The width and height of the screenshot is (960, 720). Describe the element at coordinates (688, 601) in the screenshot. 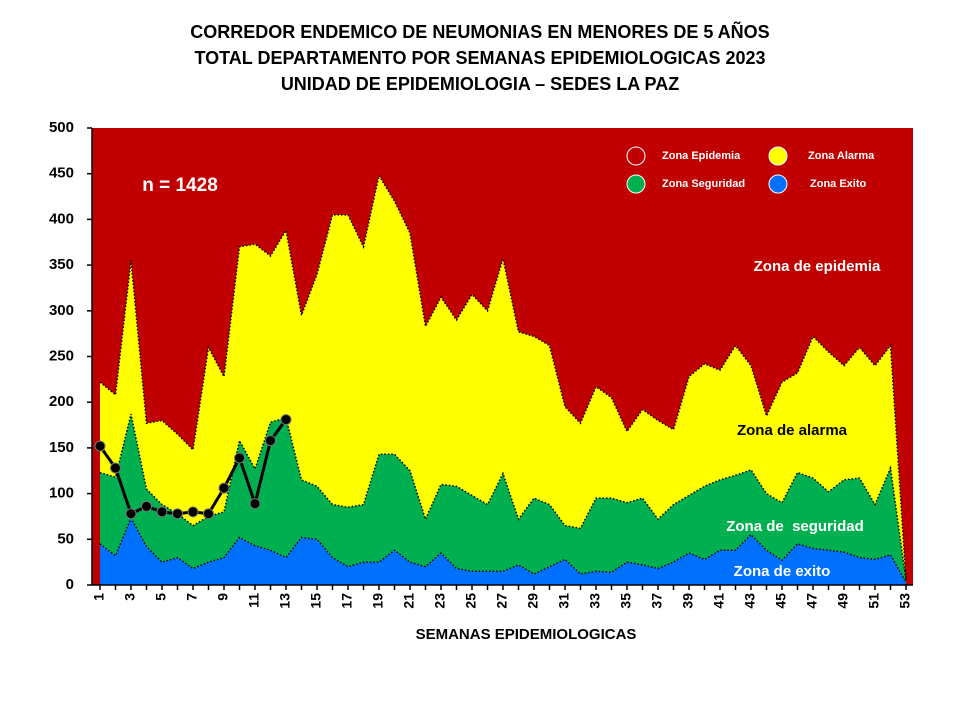

I see `x-tick-label: 39` at that location.